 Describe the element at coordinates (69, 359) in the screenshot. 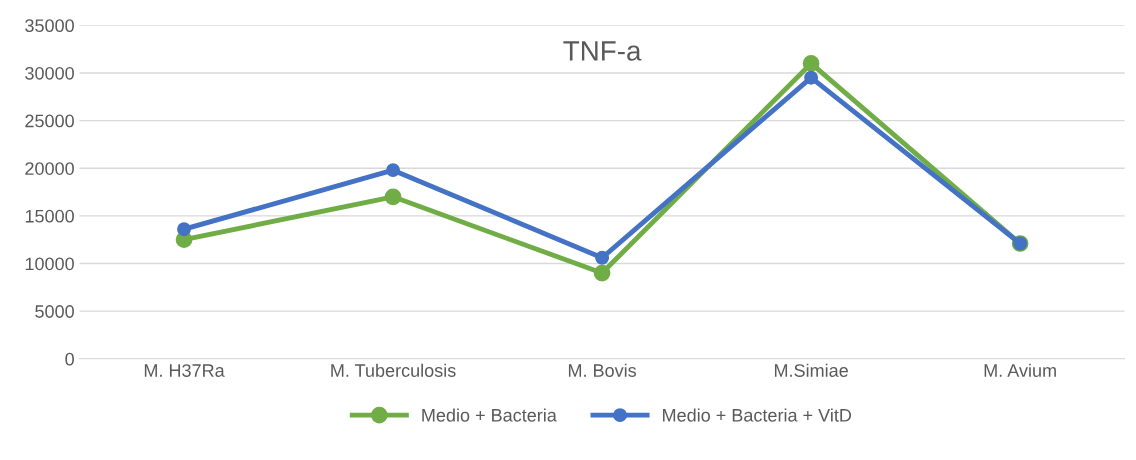

I see `y-tick-label: 0` at that location.